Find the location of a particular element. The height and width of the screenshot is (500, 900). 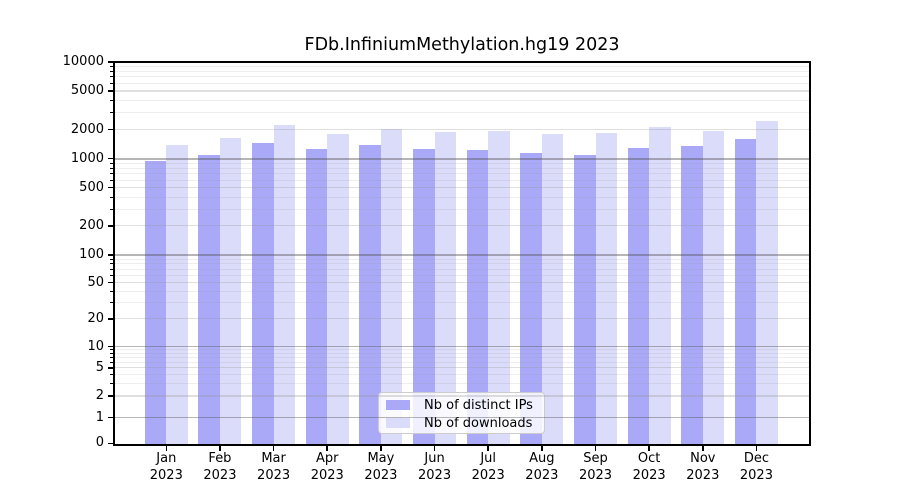

x-tick-label: Apr 2023 is located at coordinates (327, 467).